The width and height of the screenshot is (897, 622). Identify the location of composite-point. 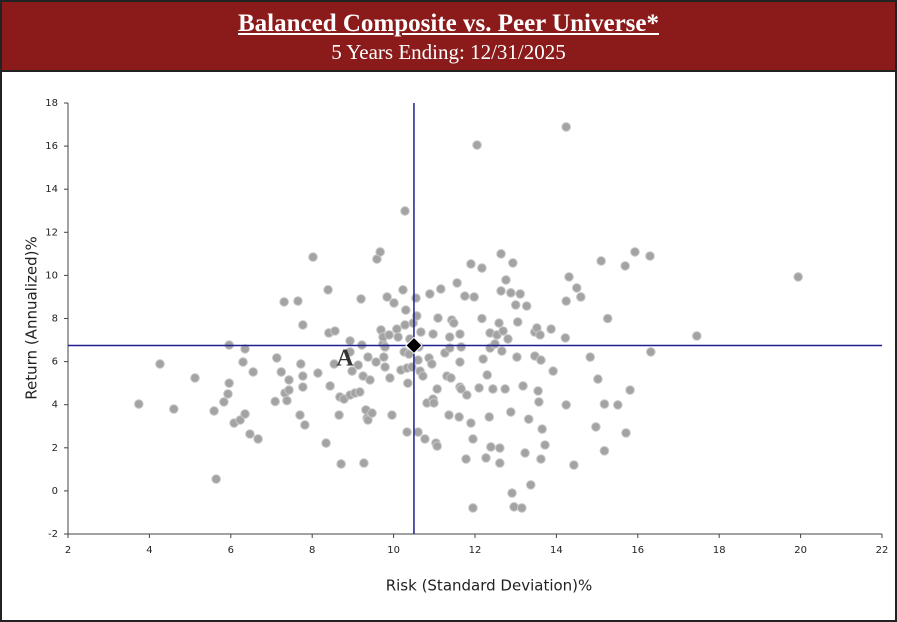
(414, 345).